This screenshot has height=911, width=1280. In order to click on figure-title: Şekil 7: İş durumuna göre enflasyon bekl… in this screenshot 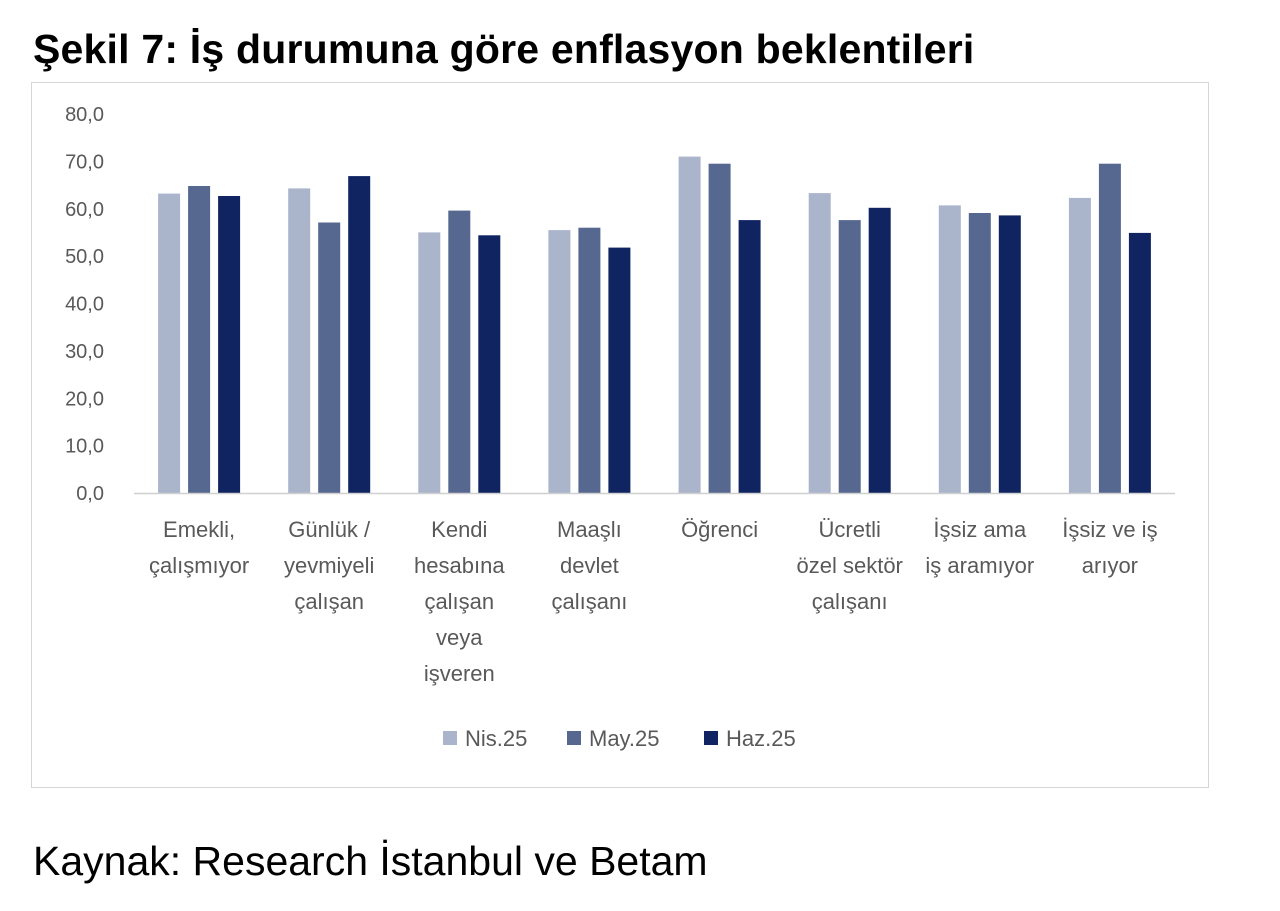, I will do `click(504, 49)`.